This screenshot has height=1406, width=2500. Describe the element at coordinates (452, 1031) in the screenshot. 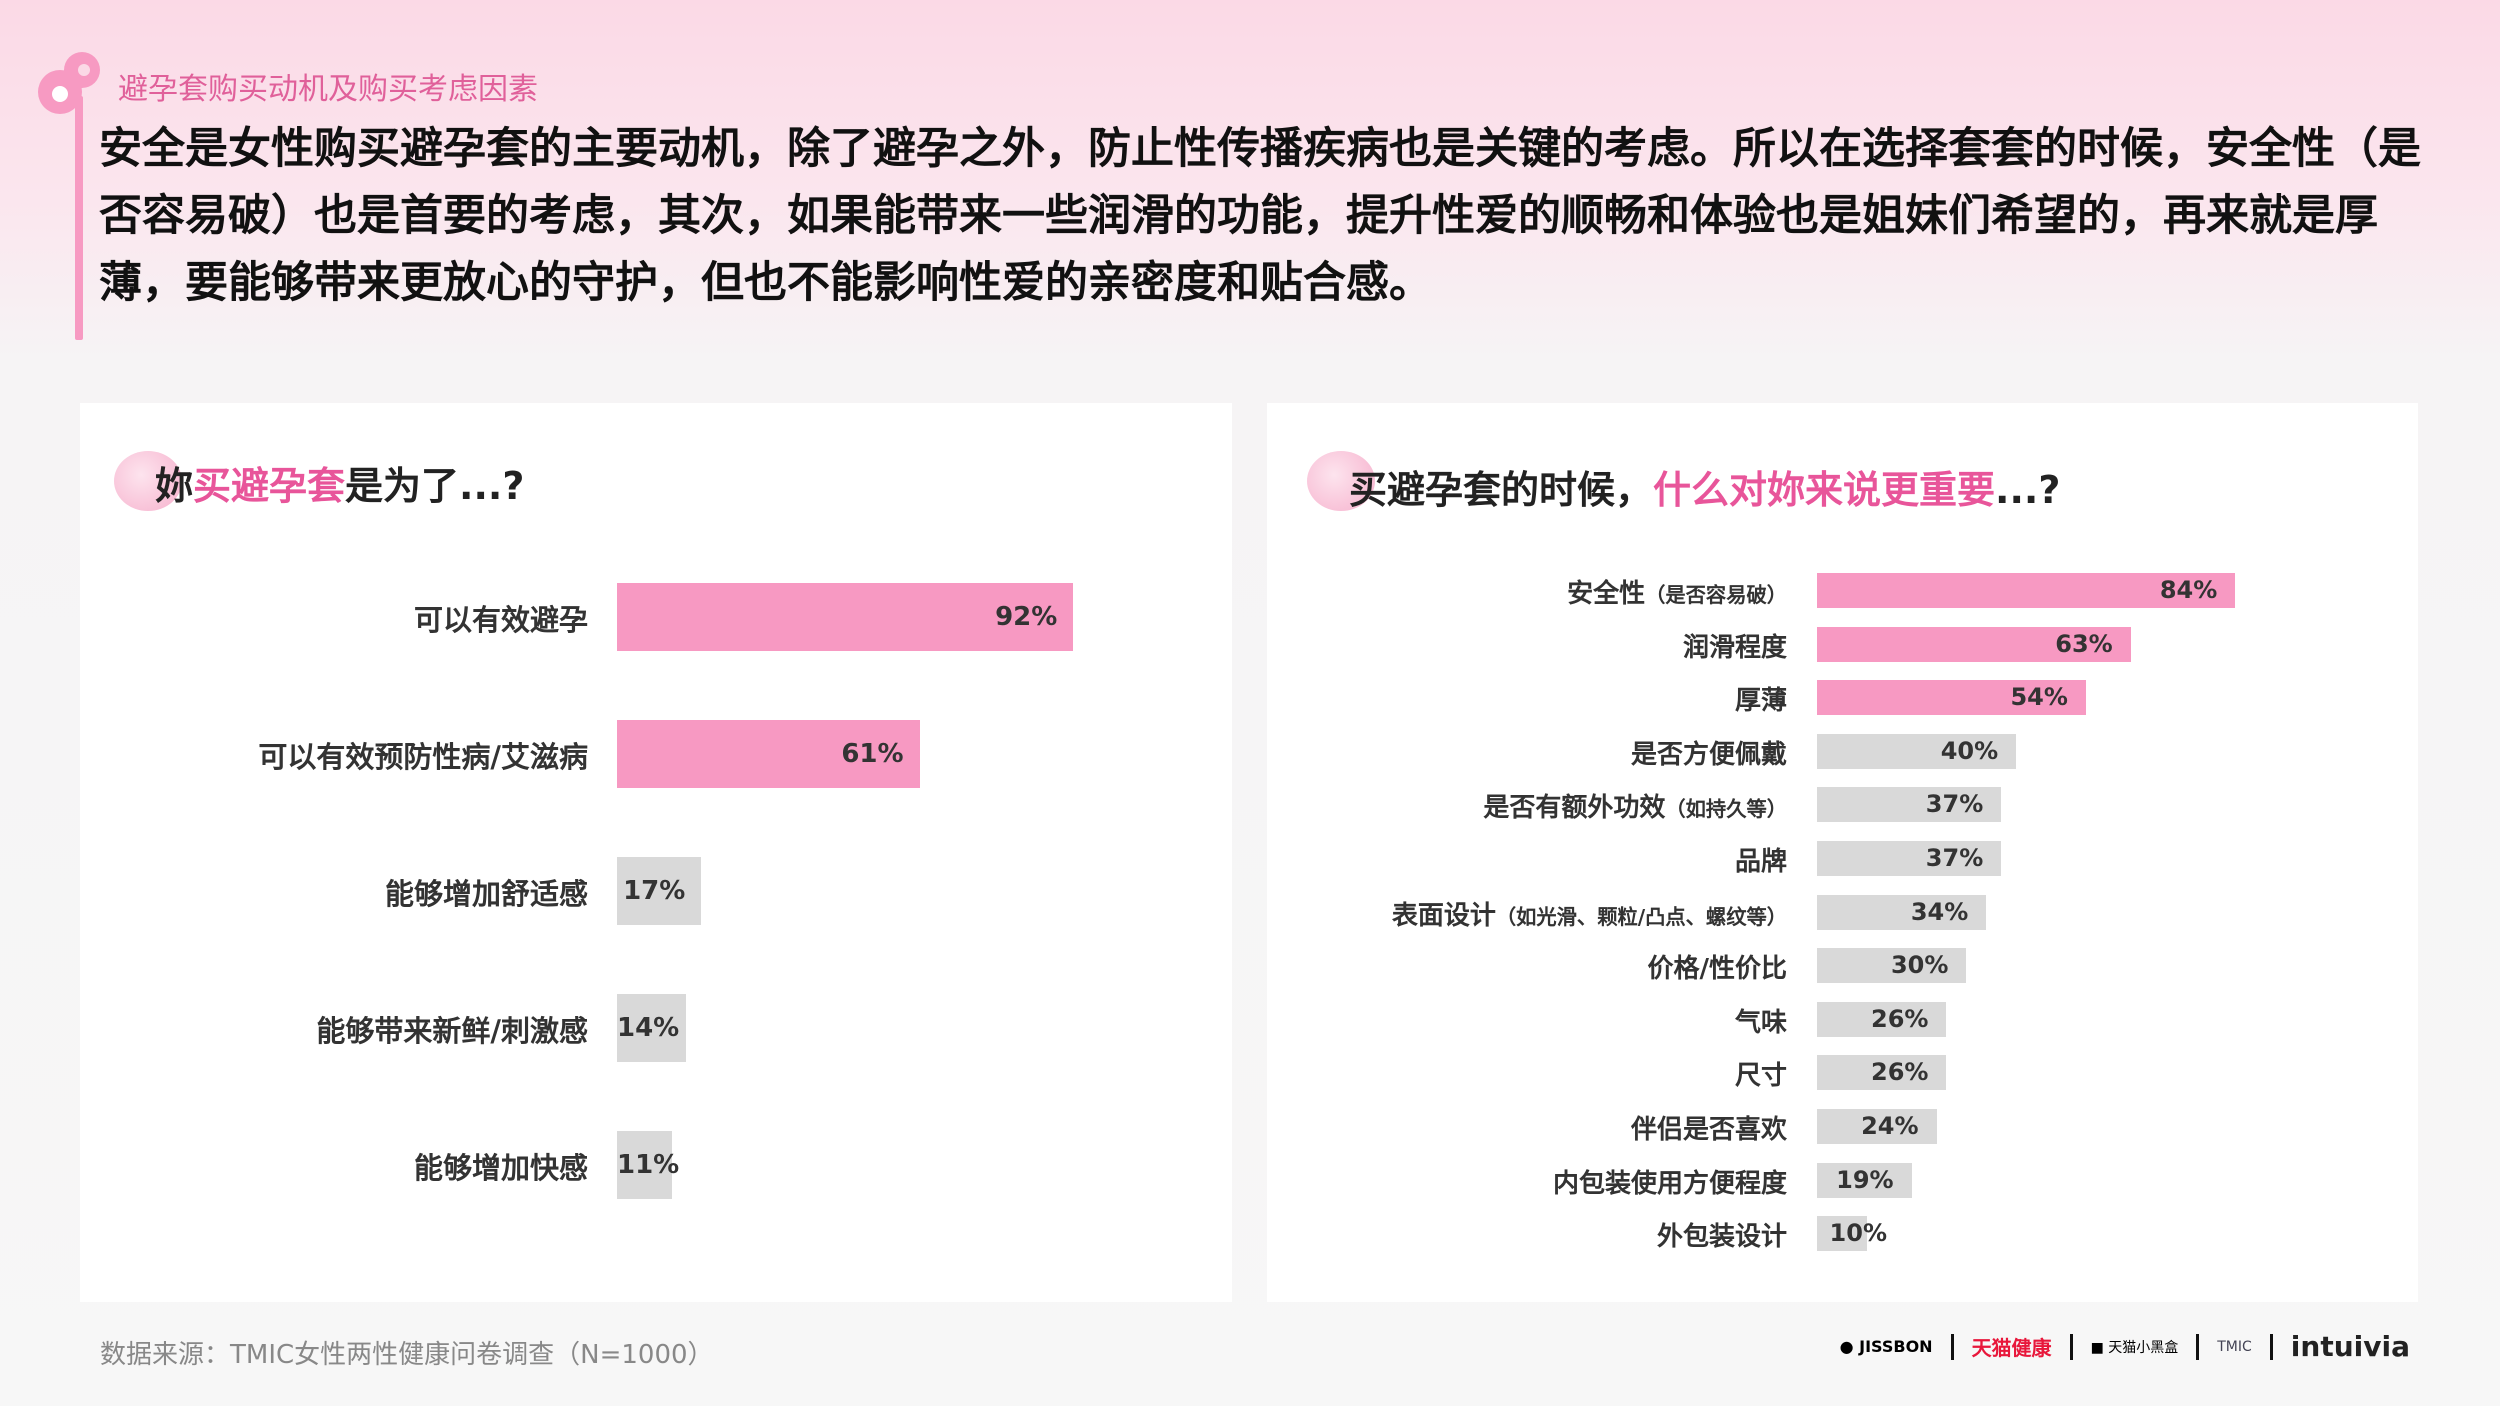

I see `category-label: 能够带来新鲜/刺激感` at that location.